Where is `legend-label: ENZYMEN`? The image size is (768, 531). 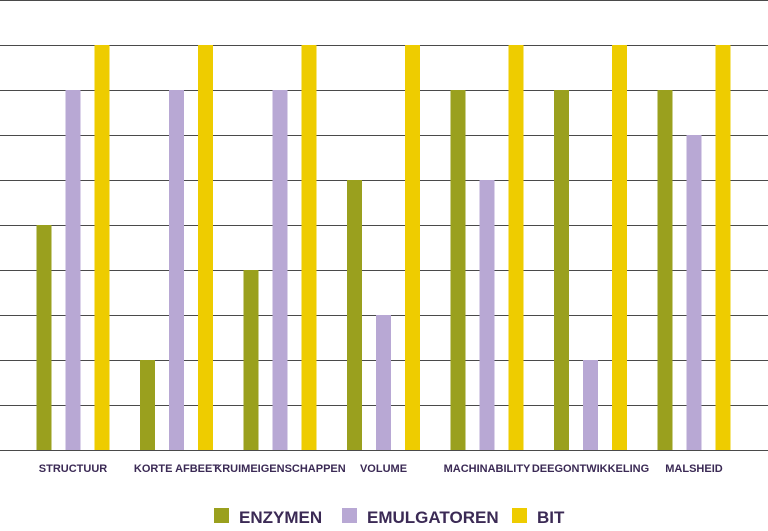 legend-label: ENZYMEN is located at coordinates (280, 517).